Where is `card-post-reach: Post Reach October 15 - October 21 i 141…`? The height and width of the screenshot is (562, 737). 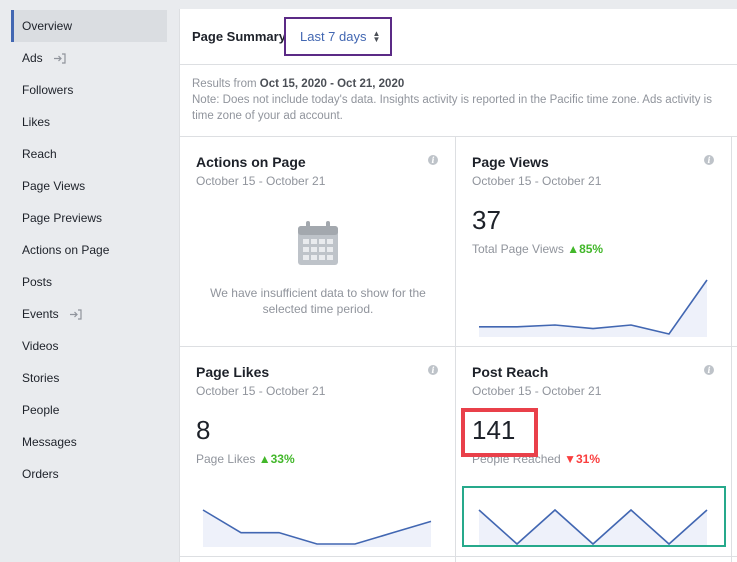
card-post-reach: Post Reach October 15 - October 21 i 141… is located at coordinates (593, 451).